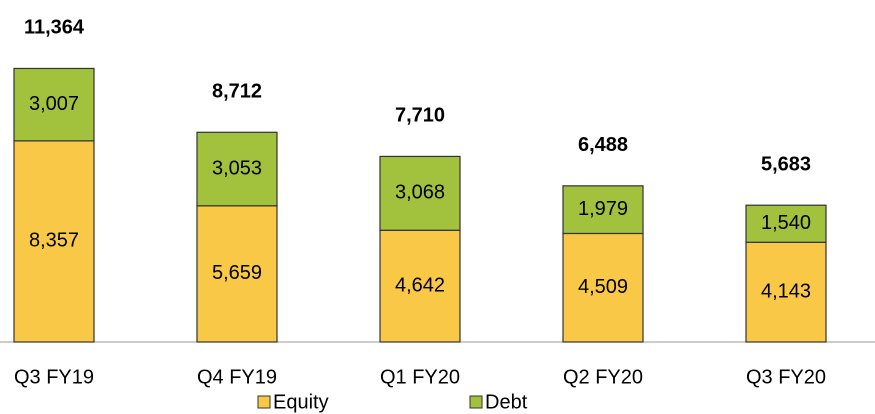 The width and height of the screenshot is (875, 414). What do you see at coordinates (54, 377) in the screenshot?
I see `x-tick-label: Q3 FY19` at bounding box center [54, 377].